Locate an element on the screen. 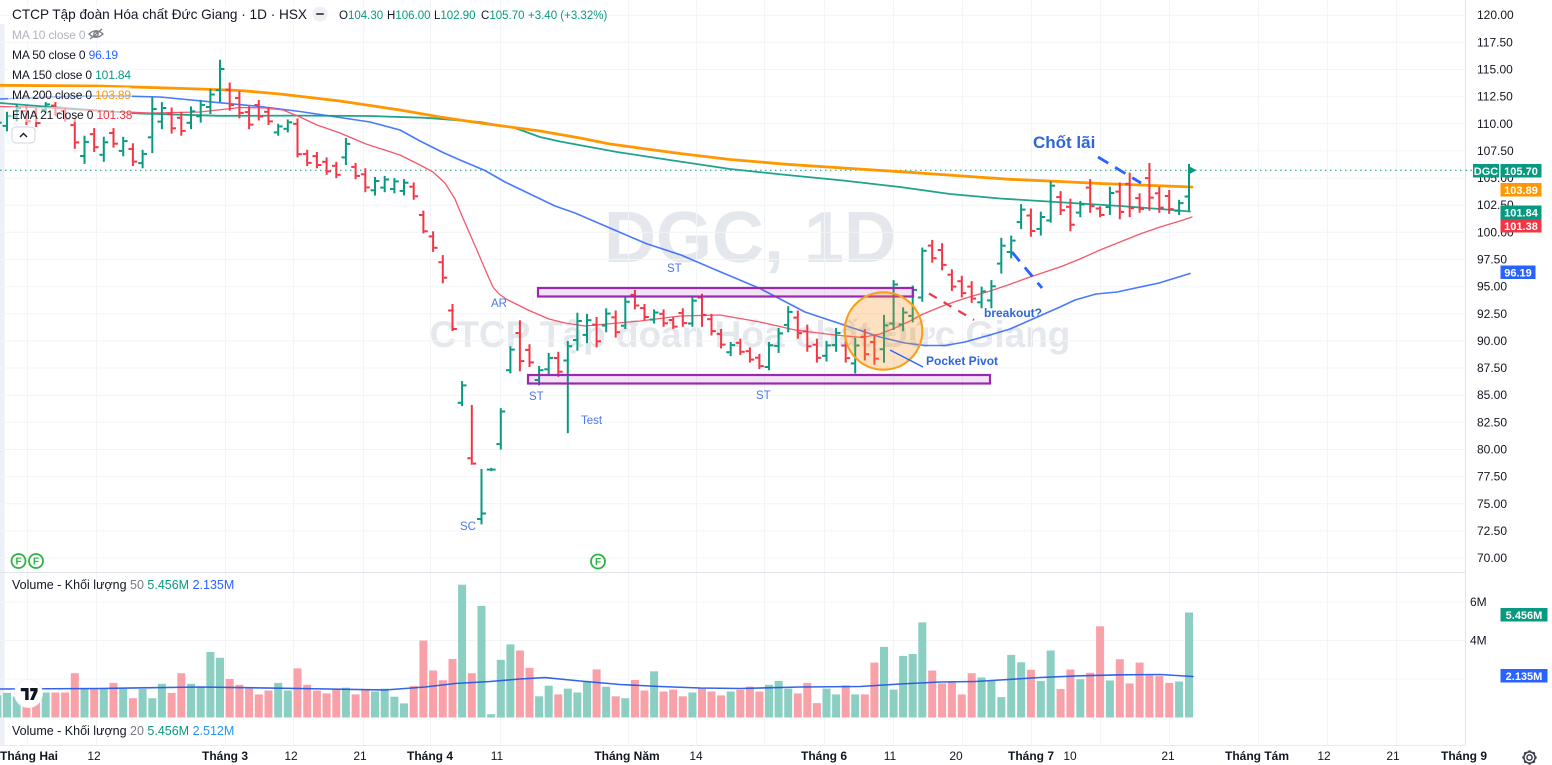 The width and height of the screenshot is (1552, 765). svg-text: 72.50 is located at coordinates (1492, 531).